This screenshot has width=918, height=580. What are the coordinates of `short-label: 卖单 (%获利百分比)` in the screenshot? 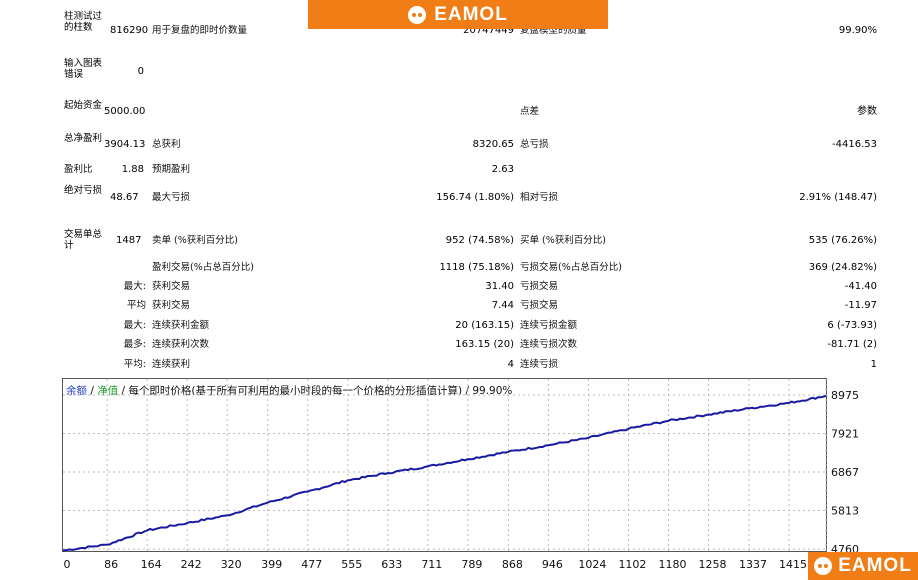 It's located at (195, 240).